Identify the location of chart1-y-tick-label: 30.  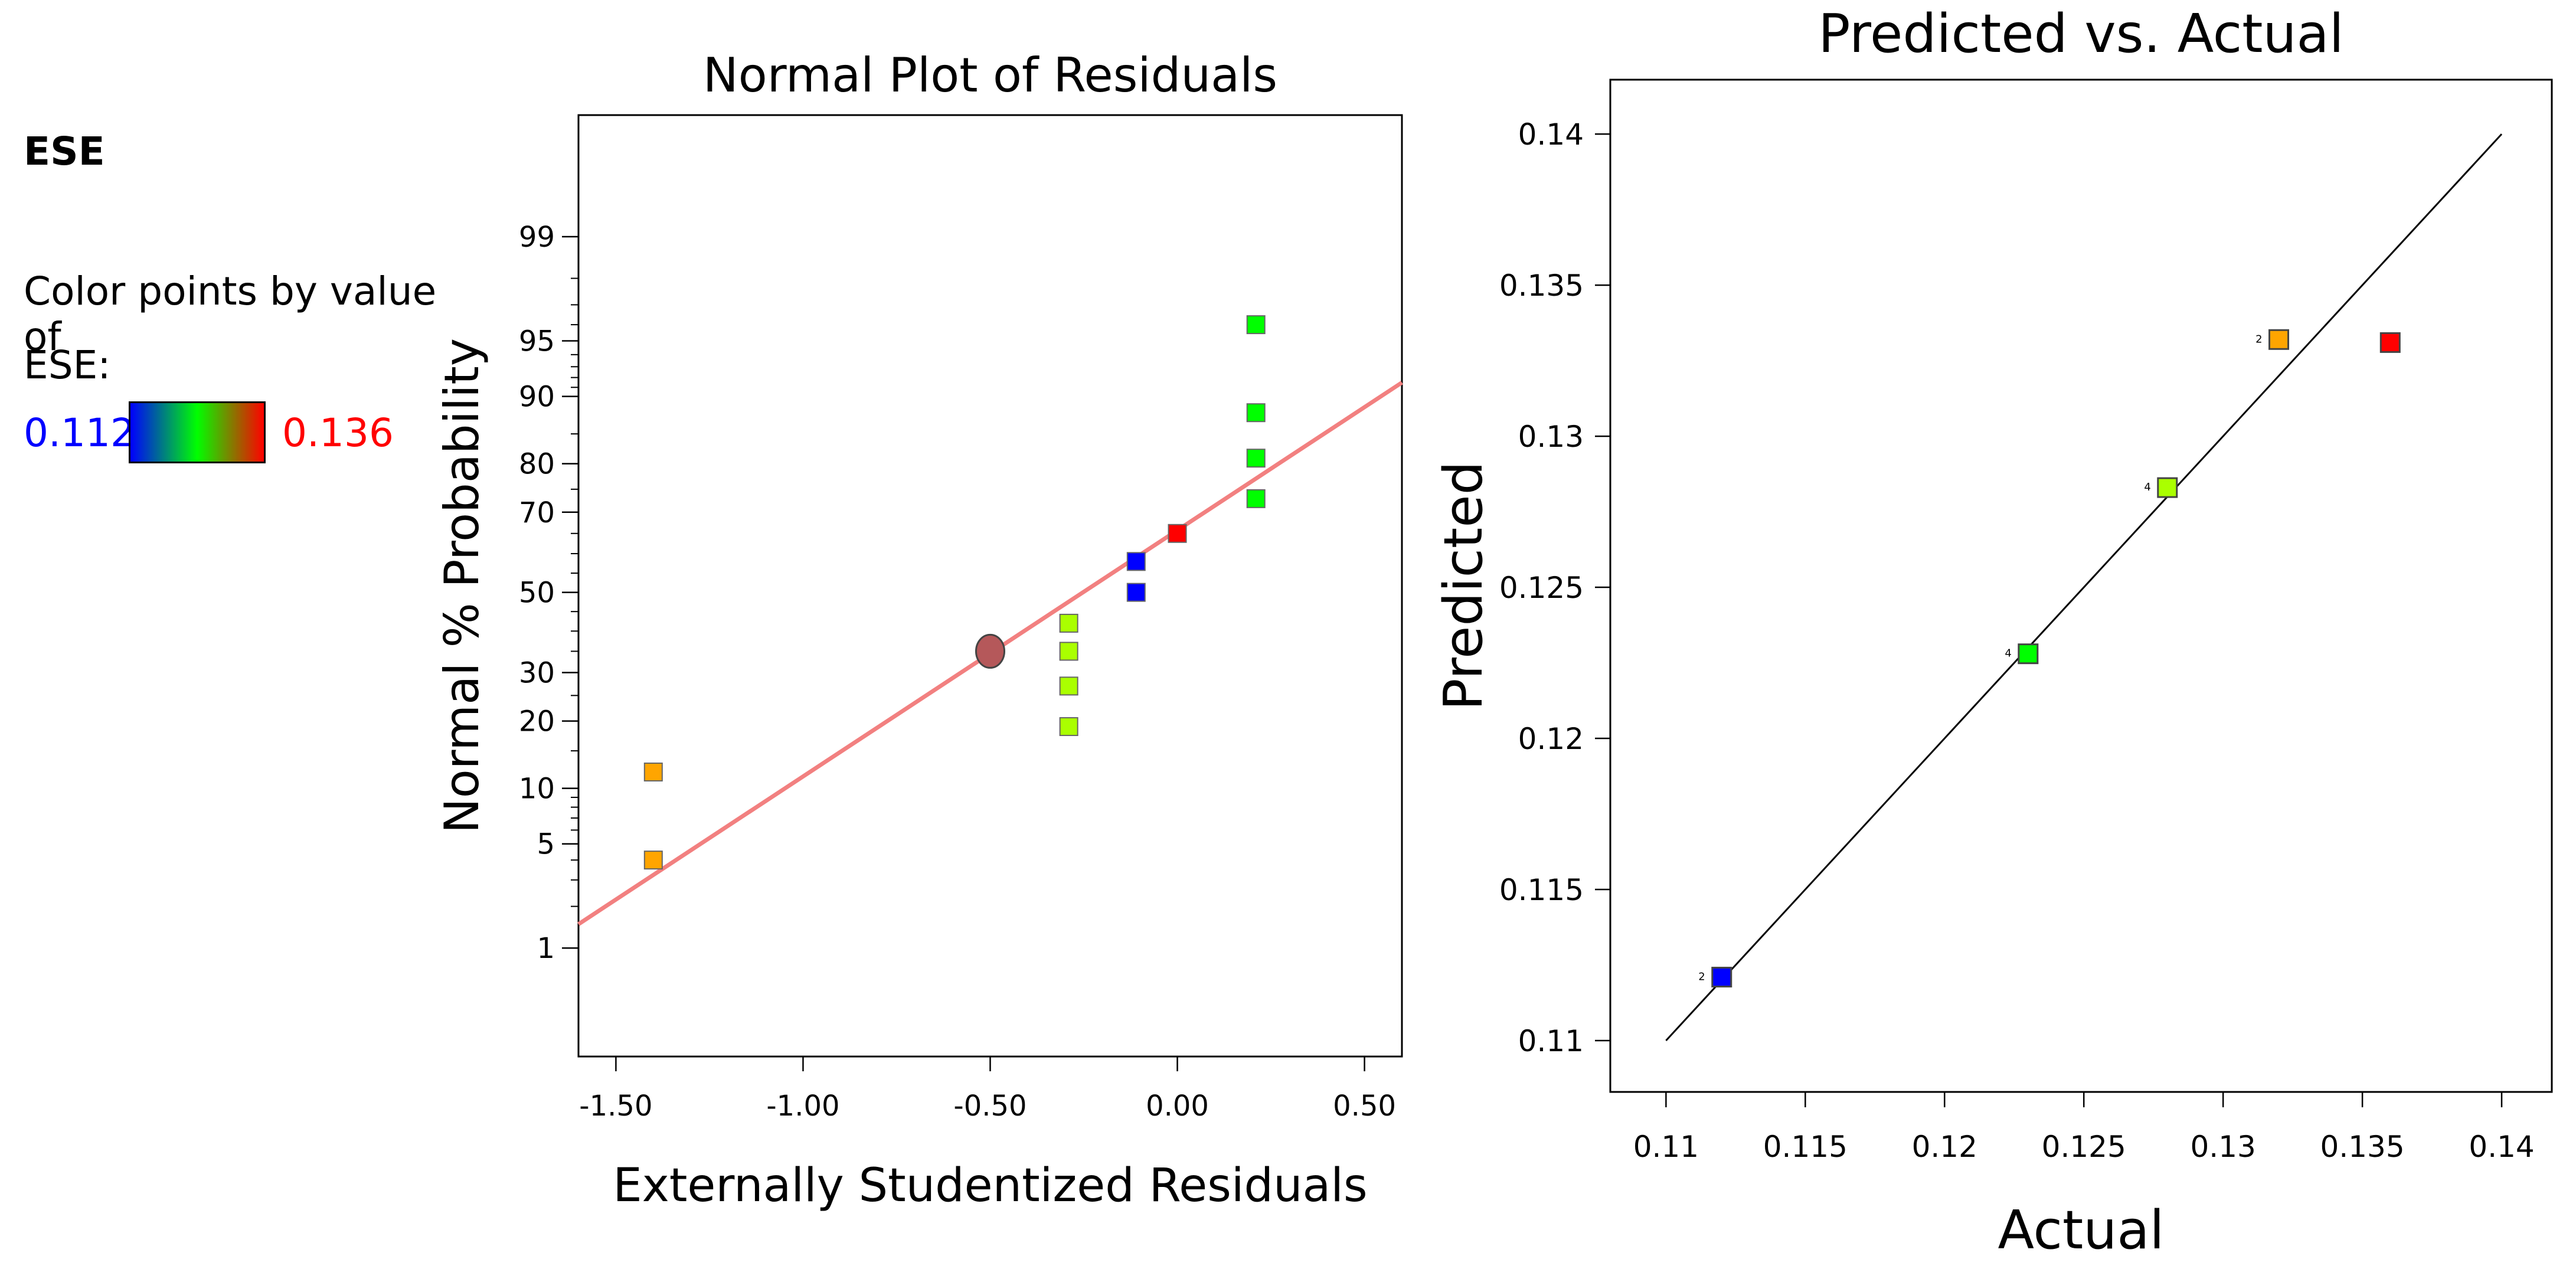
(537, 672).